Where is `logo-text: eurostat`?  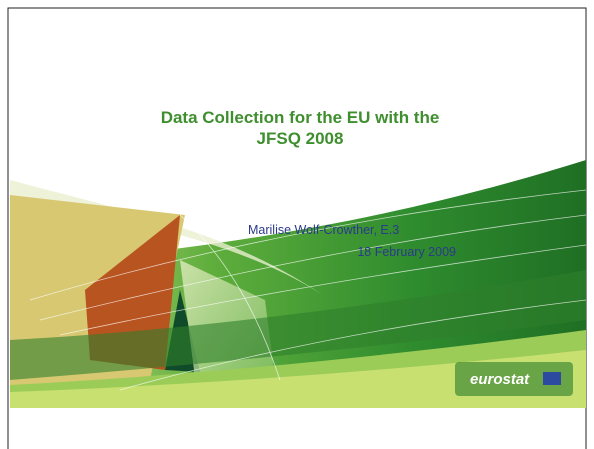 logo-text: eurostat is located at coordinates (500, 379).